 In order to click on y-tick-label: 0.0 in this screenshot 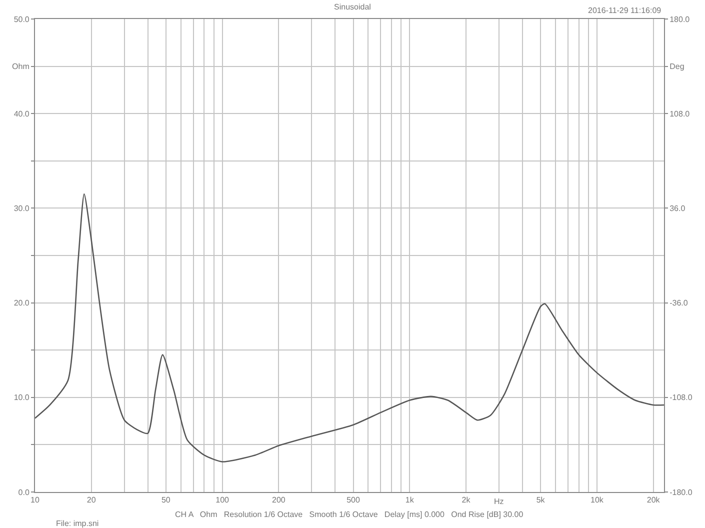, I will do `click(24, 492)`.